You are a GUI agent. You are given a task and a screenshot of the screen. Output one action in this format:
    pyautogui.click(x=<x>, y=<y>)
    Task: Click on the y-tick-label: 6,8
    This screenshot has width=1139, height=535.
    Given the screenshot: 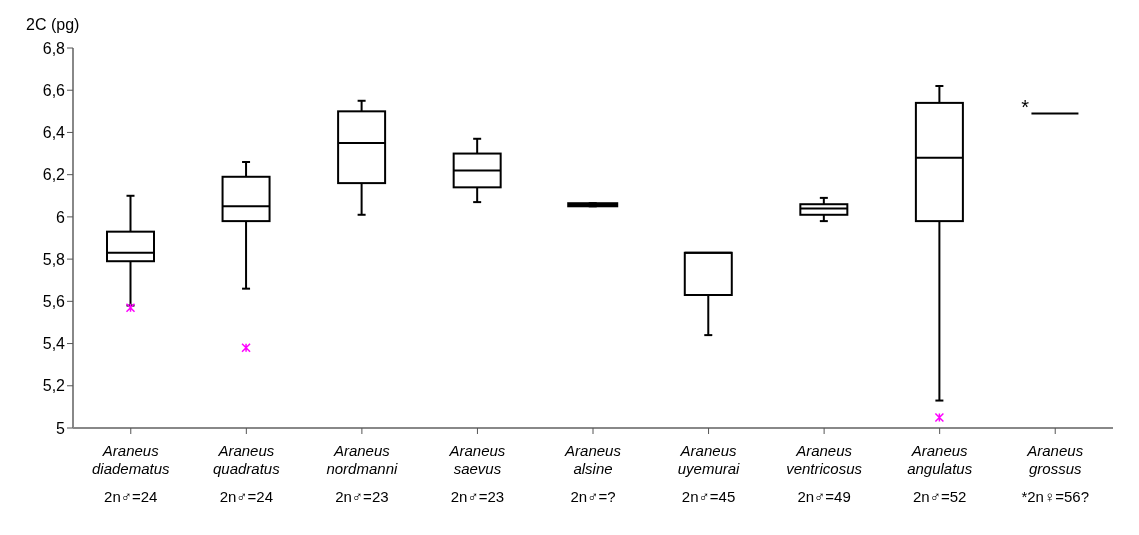 What is the action you would take?
    pyautogui.click(x=54, y=48)
    